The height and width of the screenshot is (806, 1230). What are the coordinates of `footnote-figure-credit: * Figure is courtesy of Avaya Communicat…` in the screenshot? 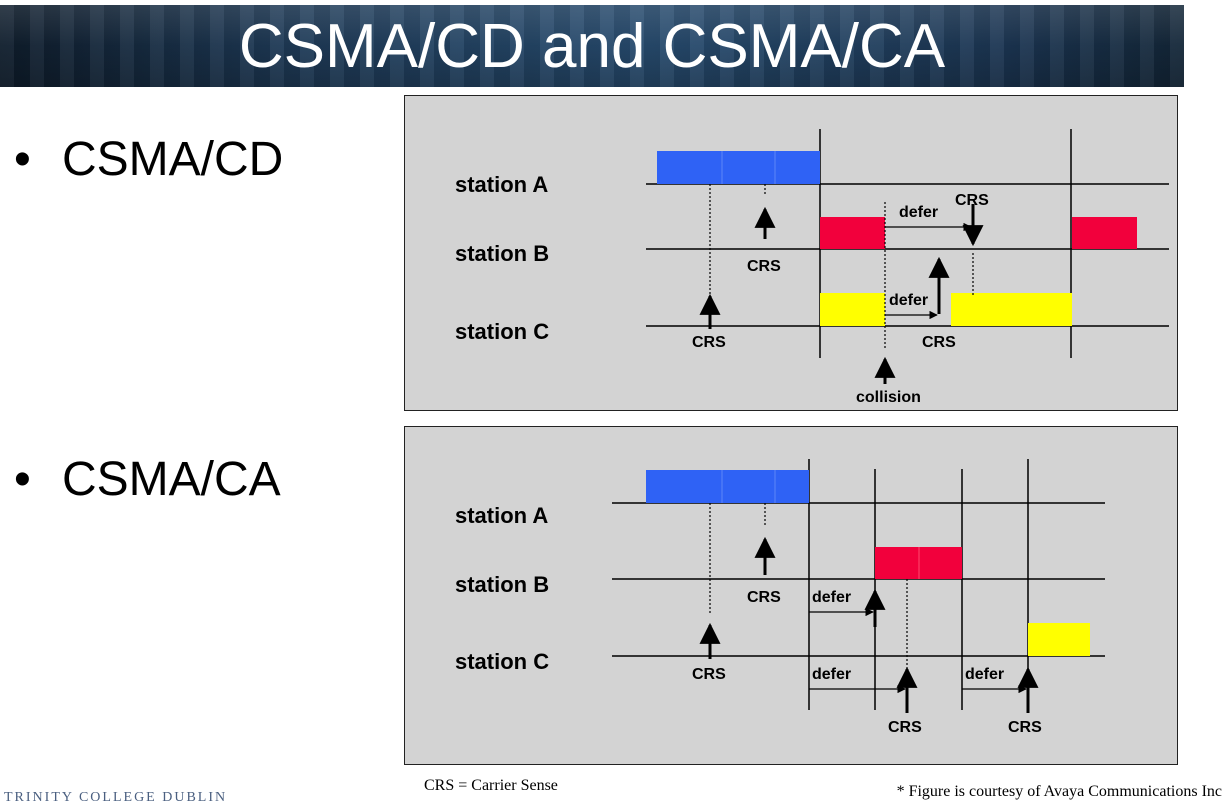 It's located at (1059, 791).